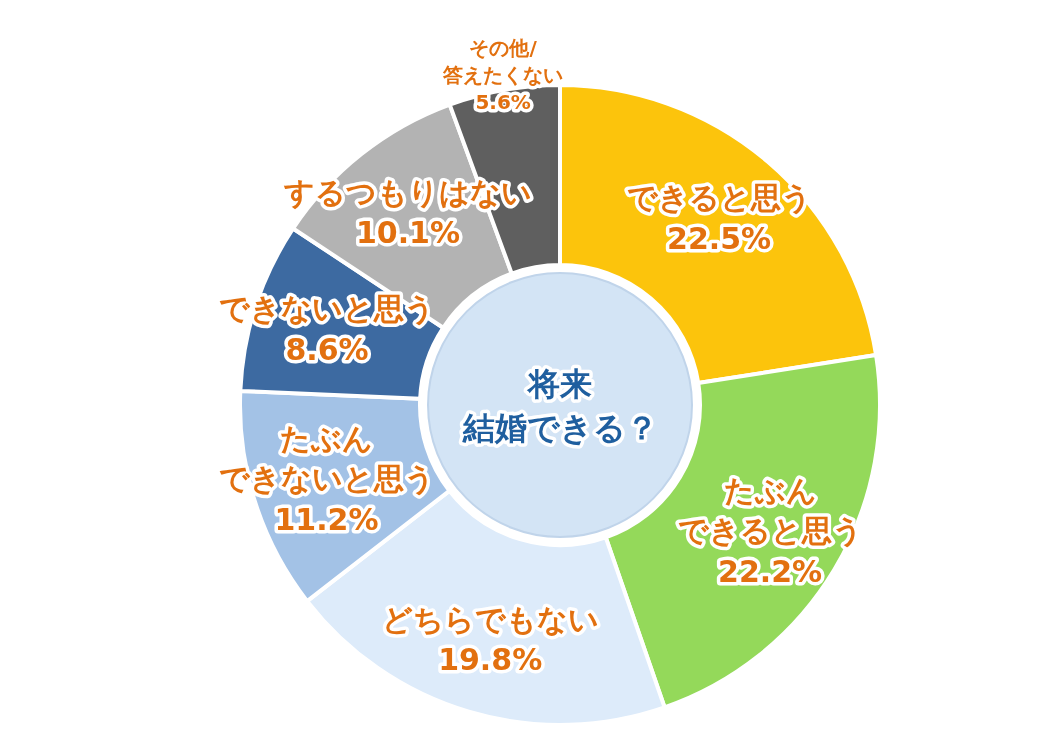 The image size is (1061, 746). I want to click on data-label: 10.1%, so click(408, 233).